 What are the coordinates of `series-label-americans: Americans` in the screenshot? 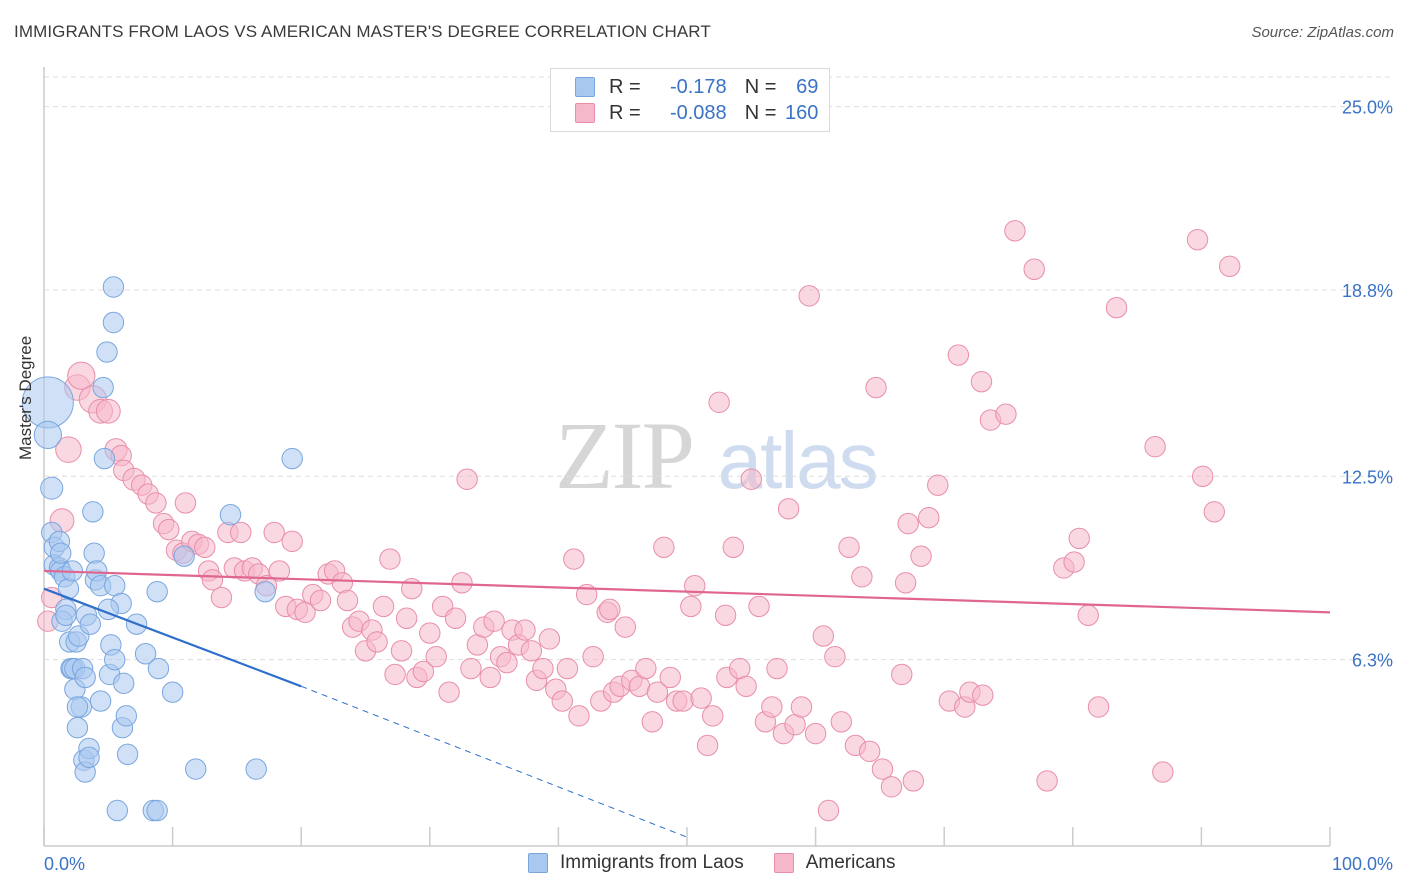 It's located at (850, 862).